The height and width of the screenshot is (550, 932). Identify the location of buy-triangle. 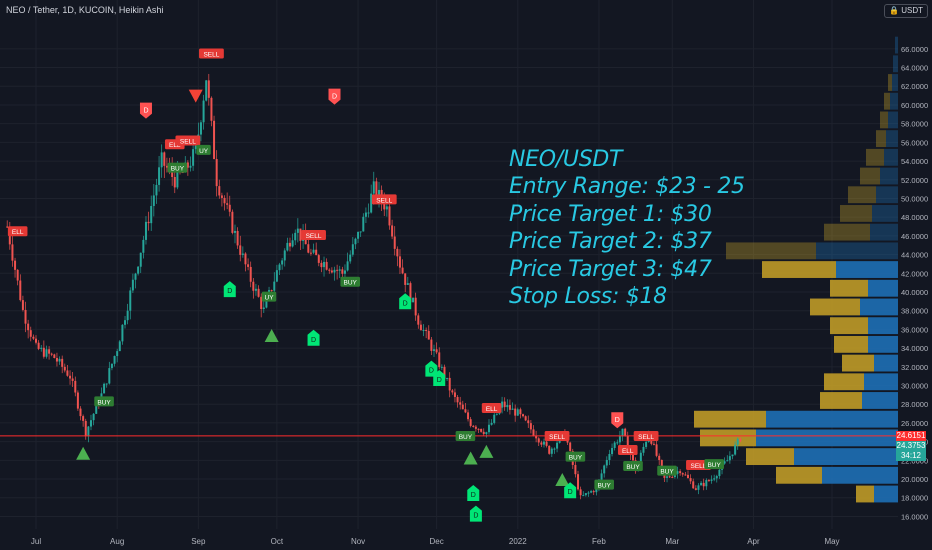
(562, 479).